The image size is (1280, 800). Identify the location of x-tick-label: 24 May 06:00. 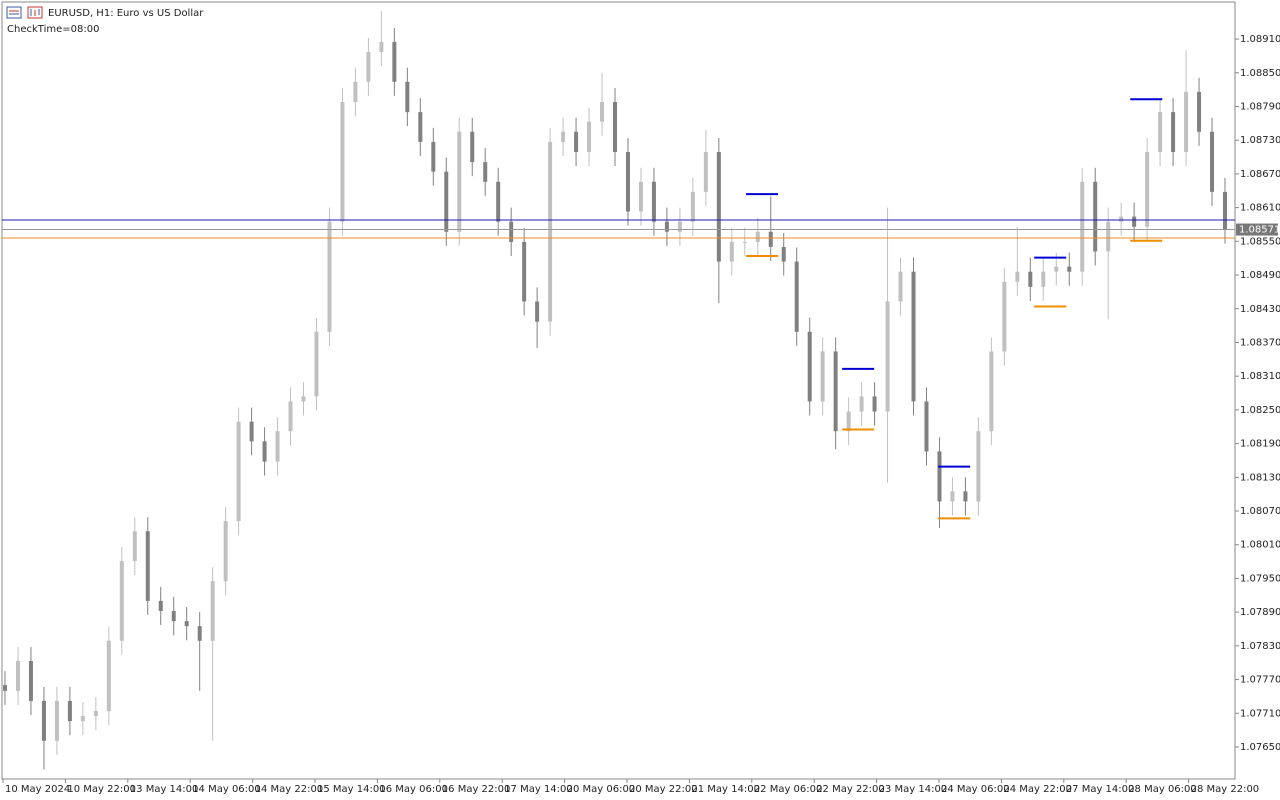
(975, 789).